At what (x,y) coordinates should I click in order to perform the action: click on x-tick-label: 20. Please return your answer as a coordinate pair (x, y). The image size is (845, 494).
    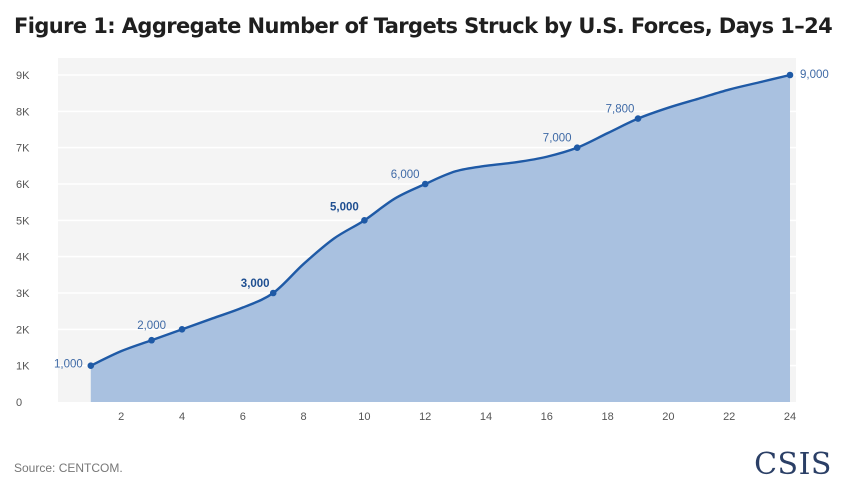
    Looking at the image, I should click on (668, 417).